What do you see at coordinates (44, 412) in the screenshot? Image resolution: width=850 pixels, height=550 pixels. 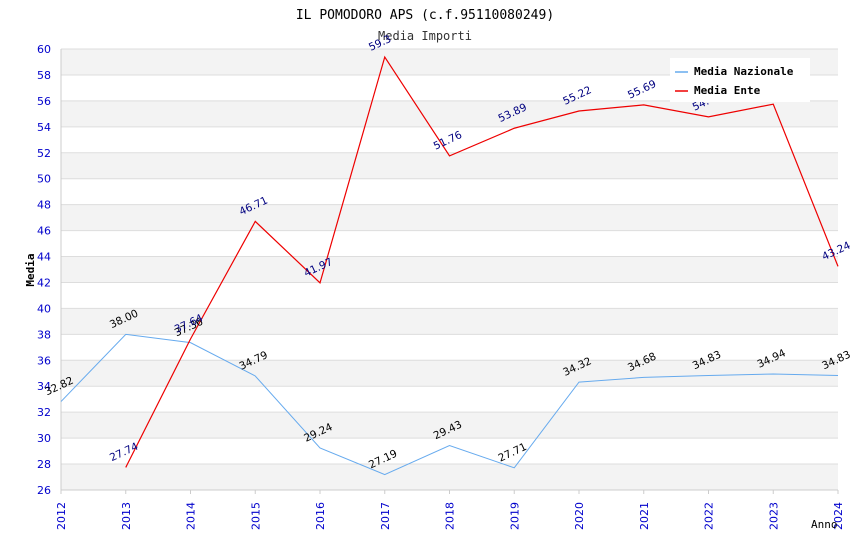 I see `y-tick-label: 32` at bounding box center [44, 412].